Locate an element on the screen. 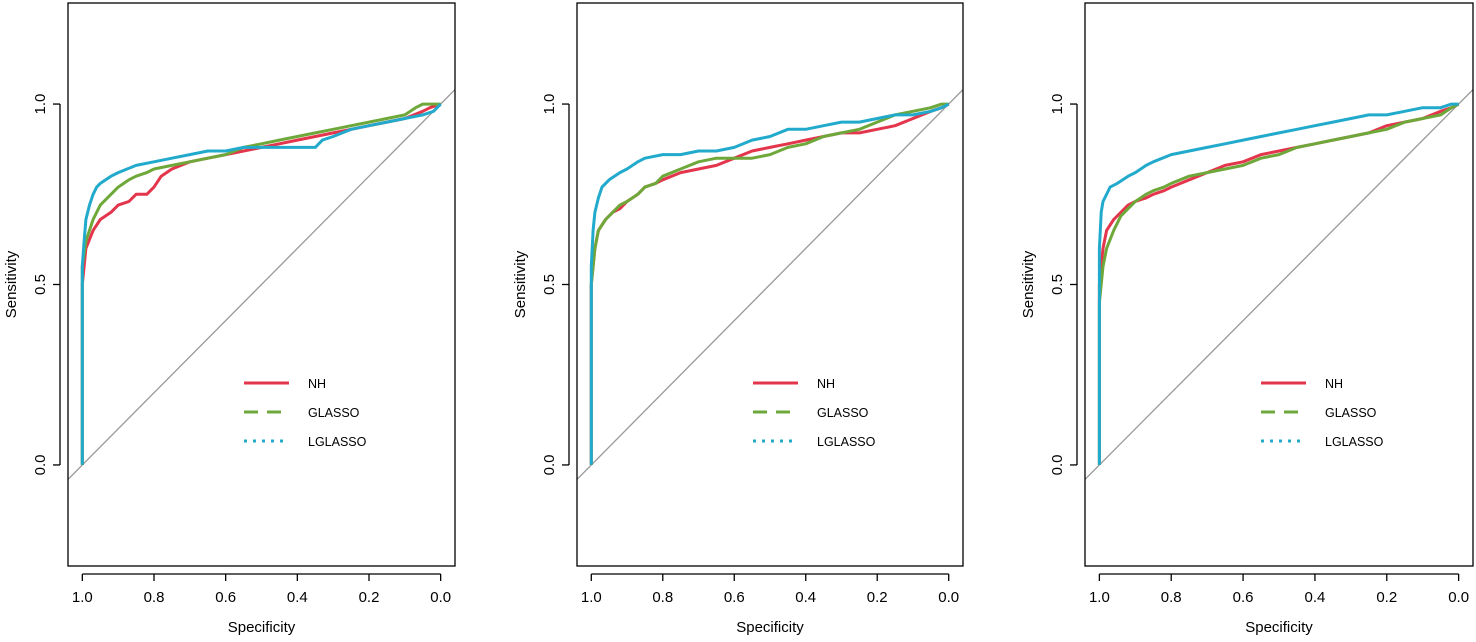 The width and height of the screenshot is (1476, 642). roc-curve-nh is located at coordinates (1278, 283).